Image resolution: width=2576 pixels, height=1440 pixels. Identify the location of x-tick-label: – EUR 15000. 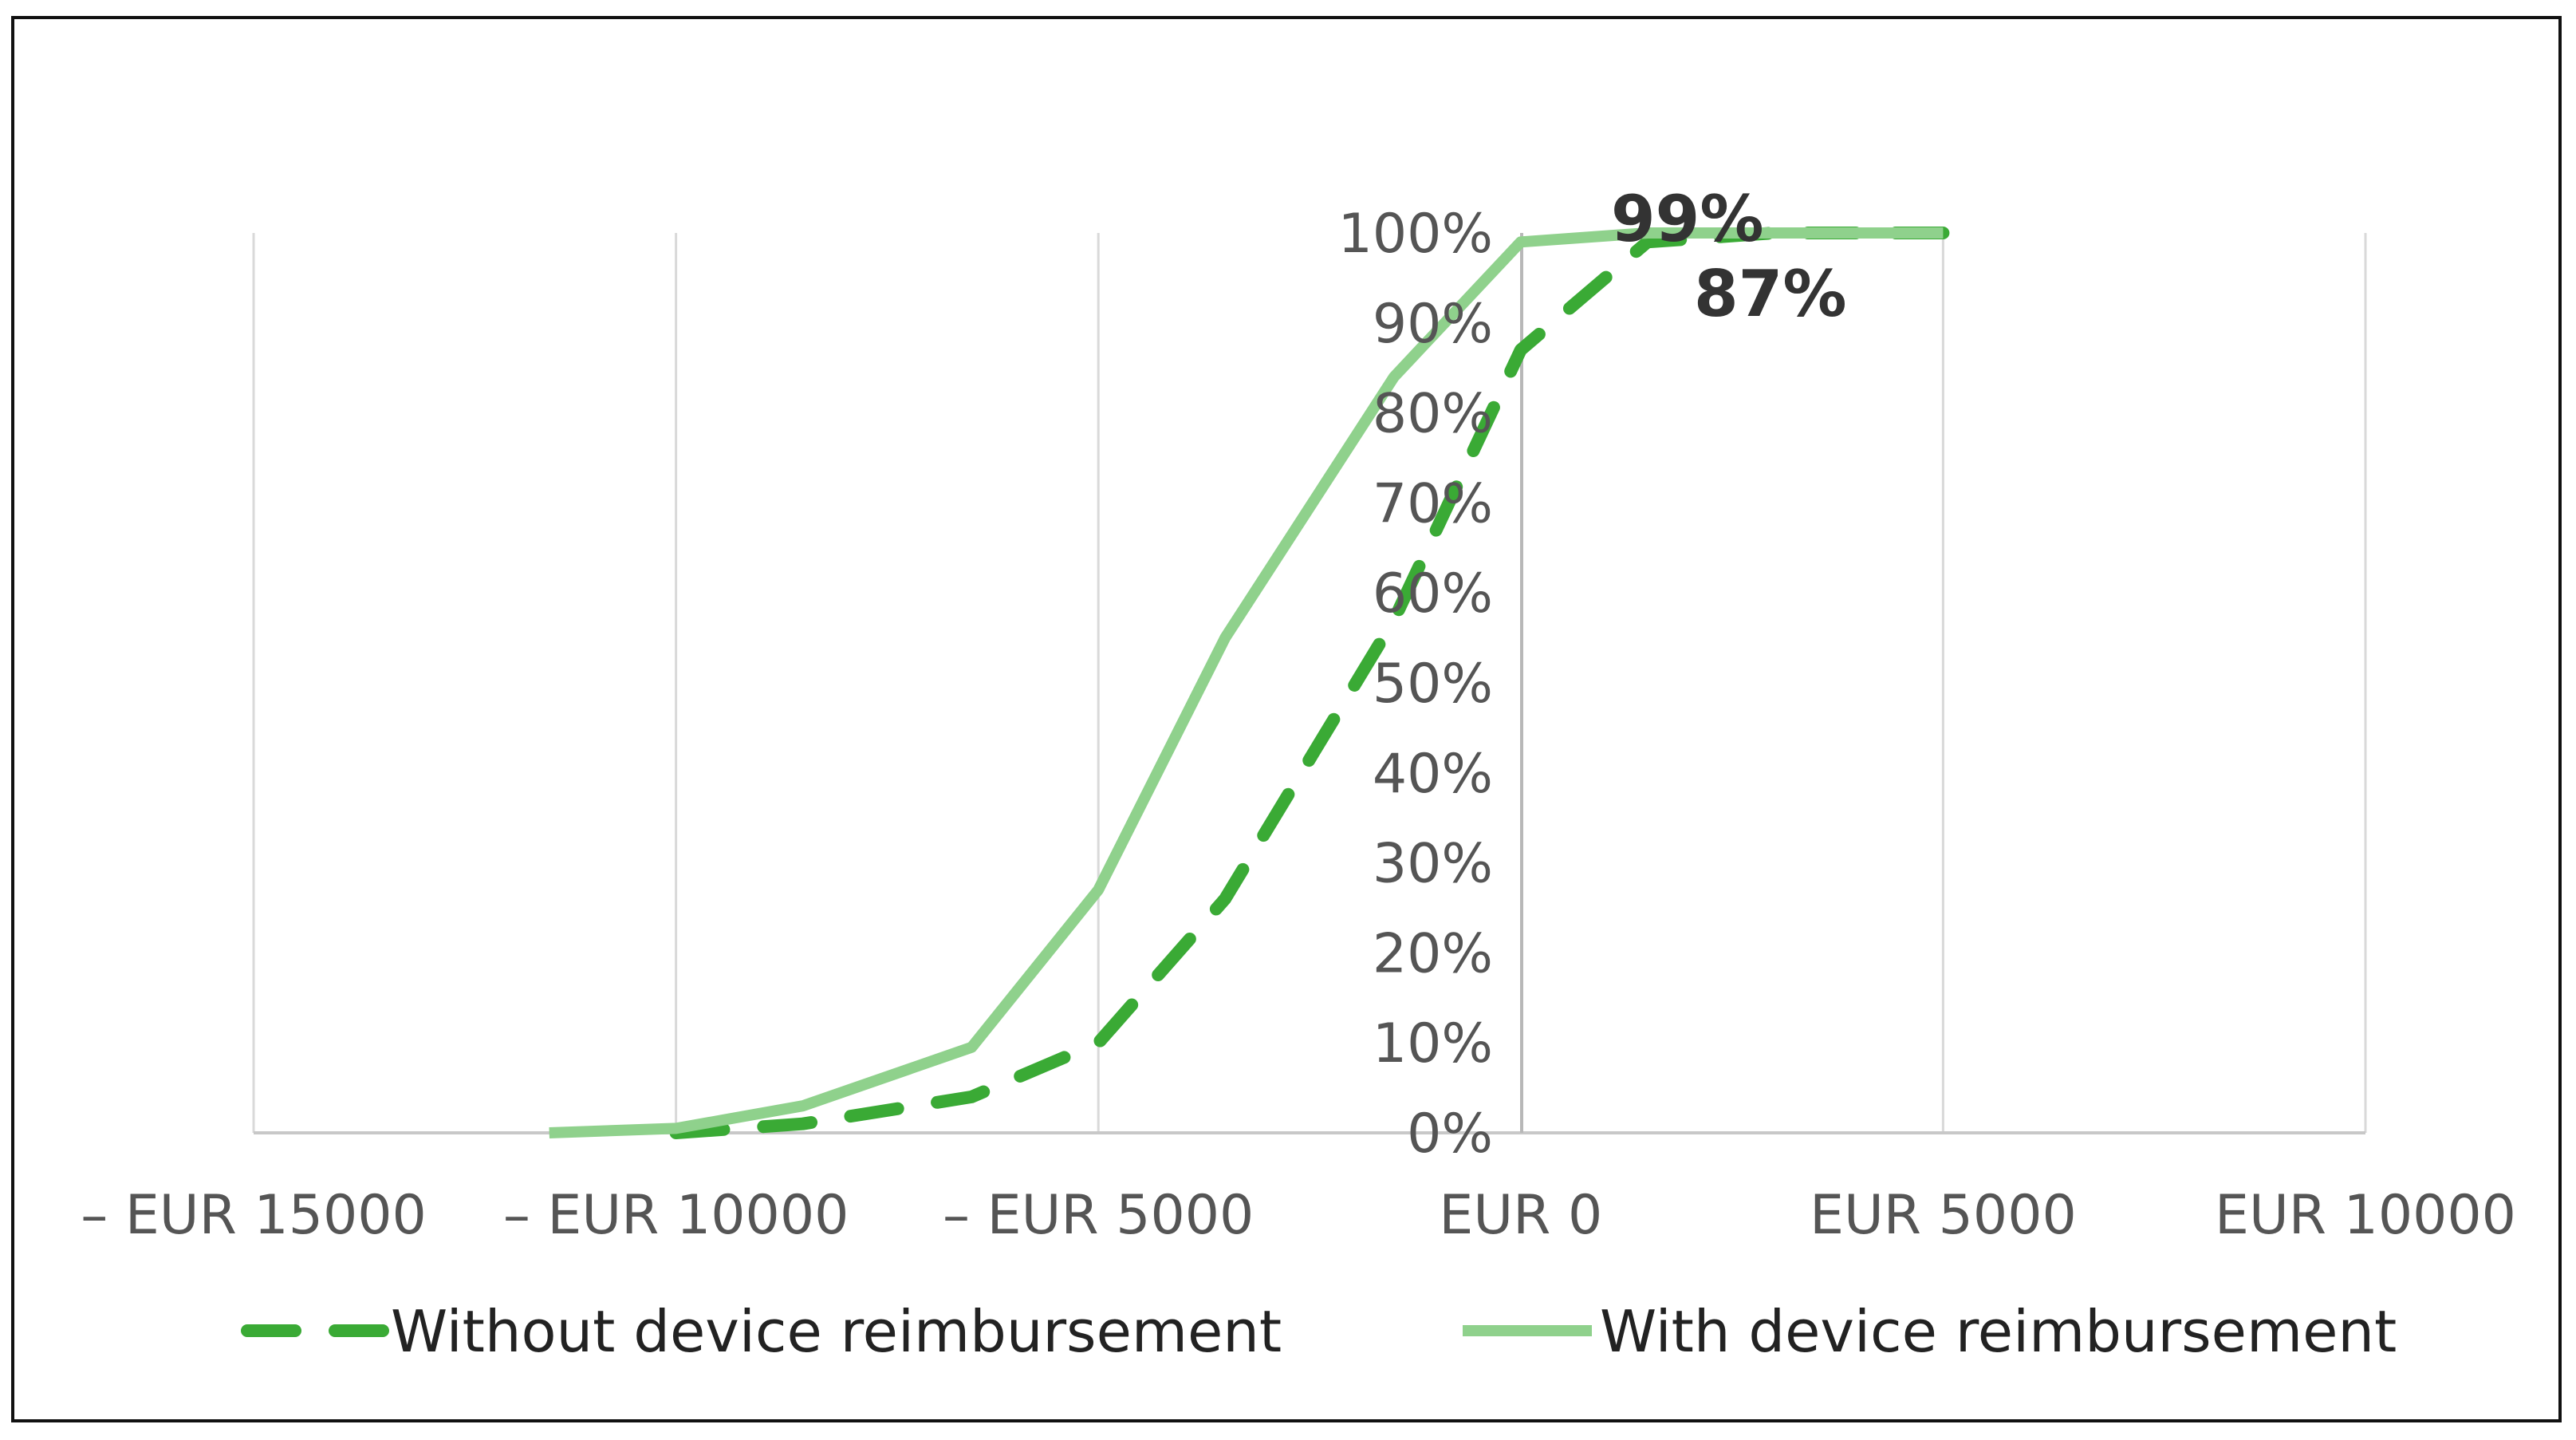
(254, 1216).